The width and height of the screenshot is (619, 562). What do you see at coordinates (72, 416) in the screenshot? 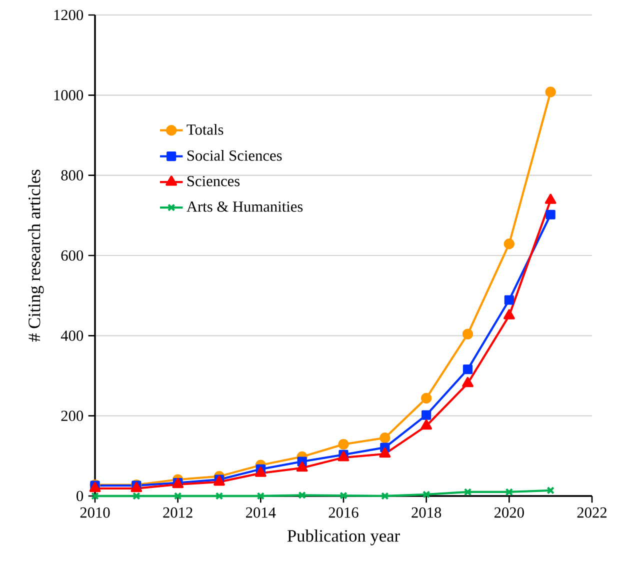
I see `y-tick-label: 200` at bounding box center [72, 416].